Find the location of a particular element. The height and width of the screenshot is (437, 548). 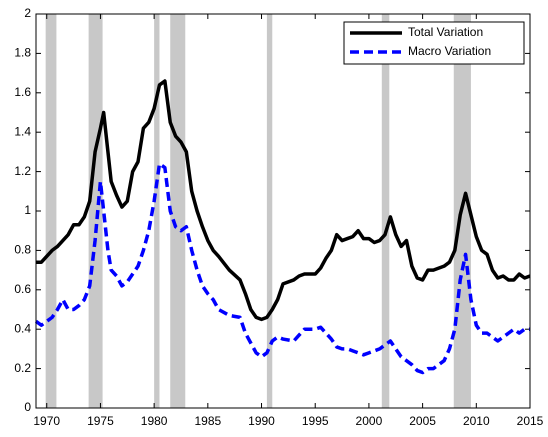

x-tick-label: 2010 is located at coordinates (476, 421).